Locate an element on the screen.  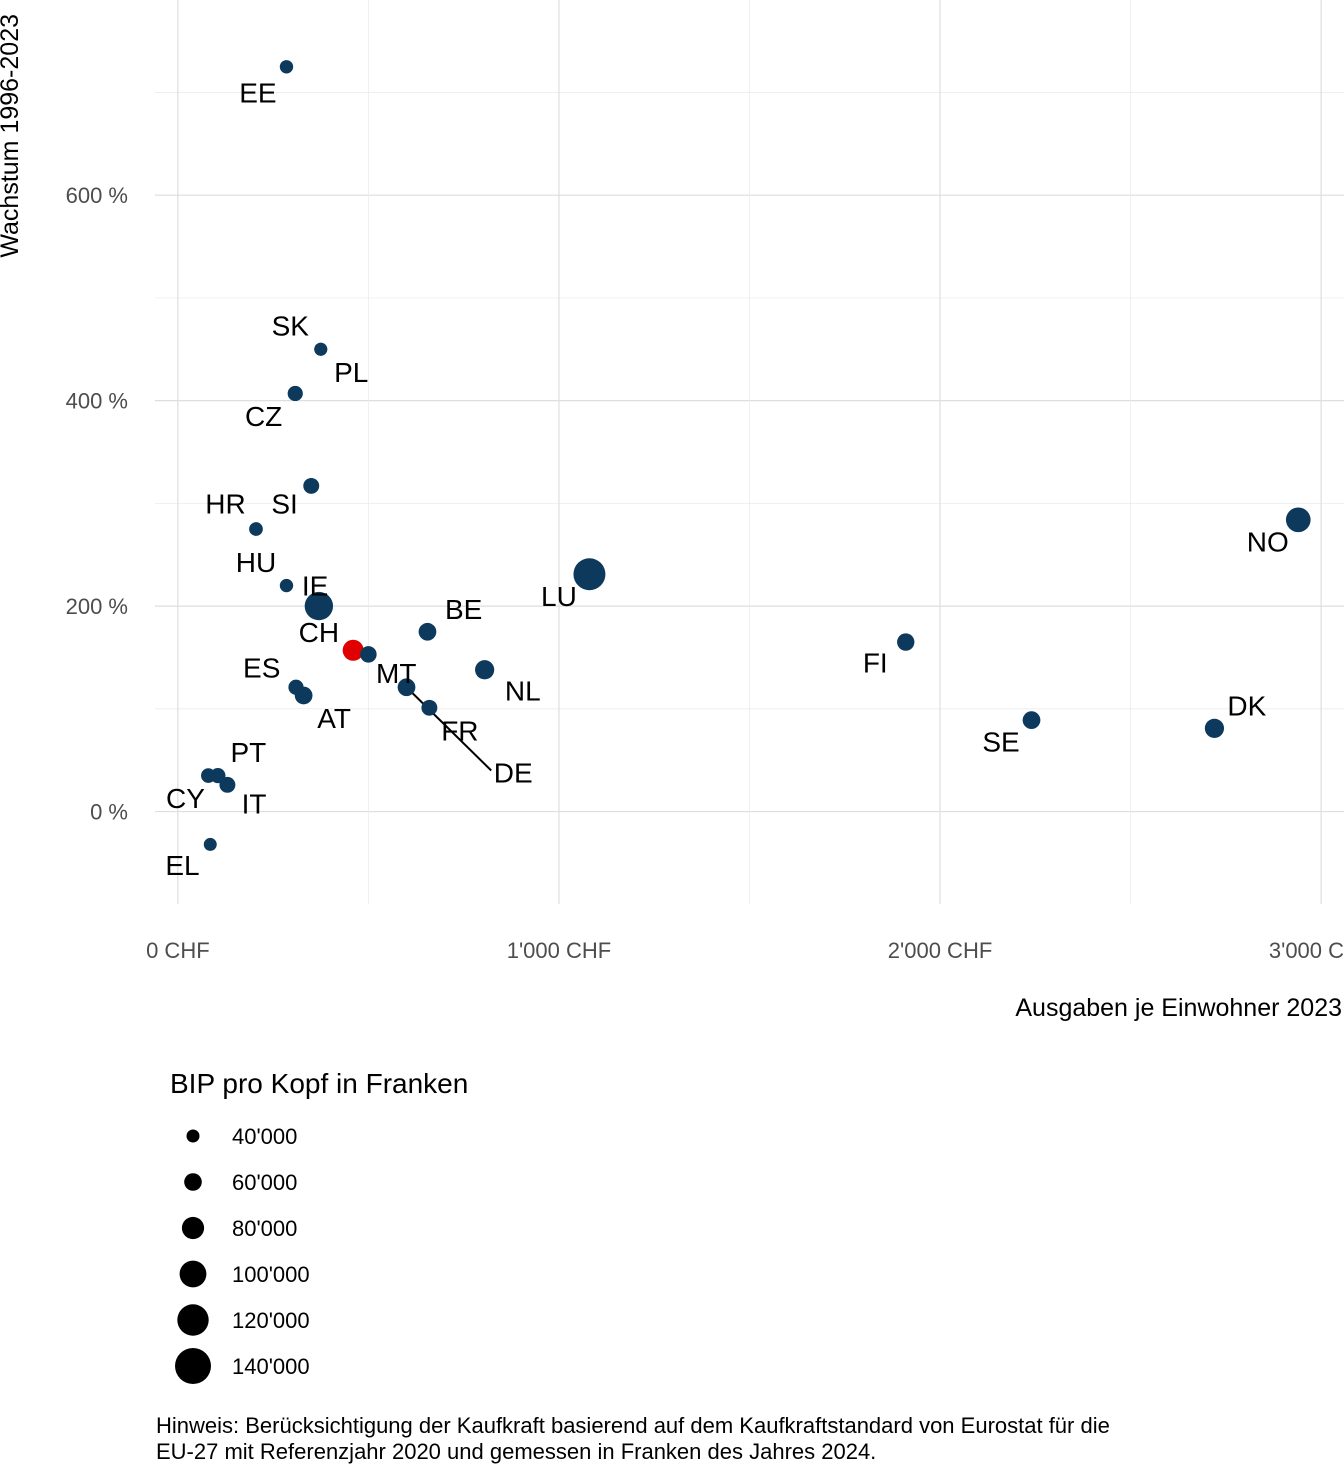
data-point-se is located at coordinates (1031, 720).